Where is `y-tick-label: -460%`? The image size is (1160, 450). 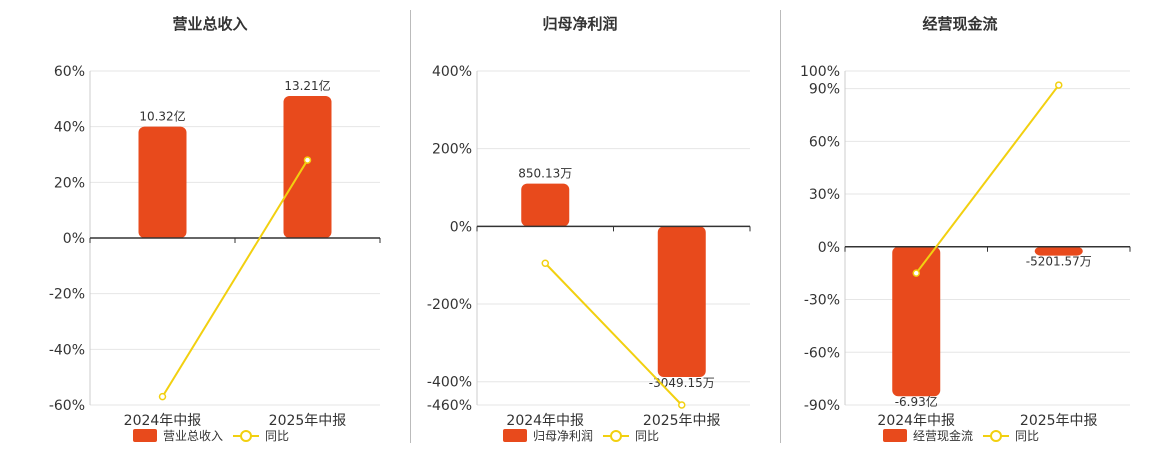
y-tick-label: -460% is located at coordinates (449, 406).